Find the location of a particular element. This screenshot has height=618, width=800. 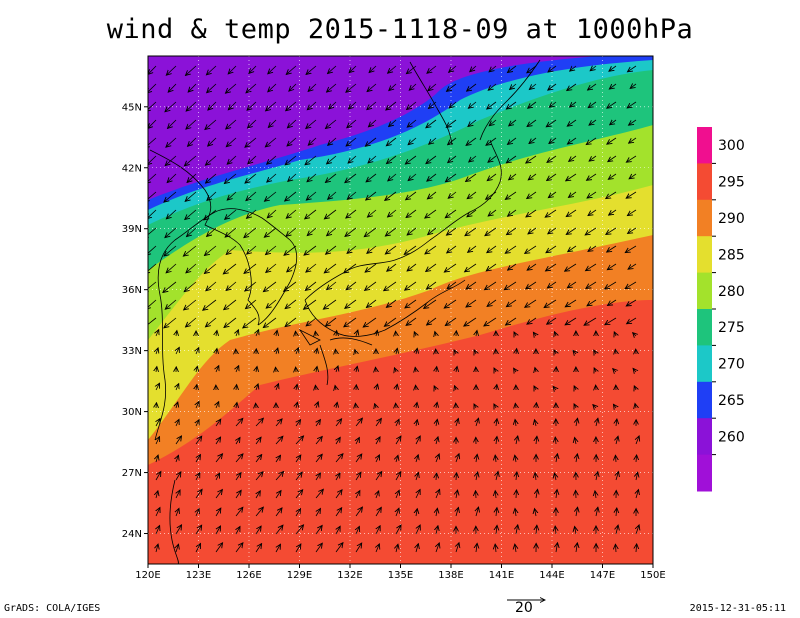

lon-tick-label: 150E is located at coordinates (652, 575).